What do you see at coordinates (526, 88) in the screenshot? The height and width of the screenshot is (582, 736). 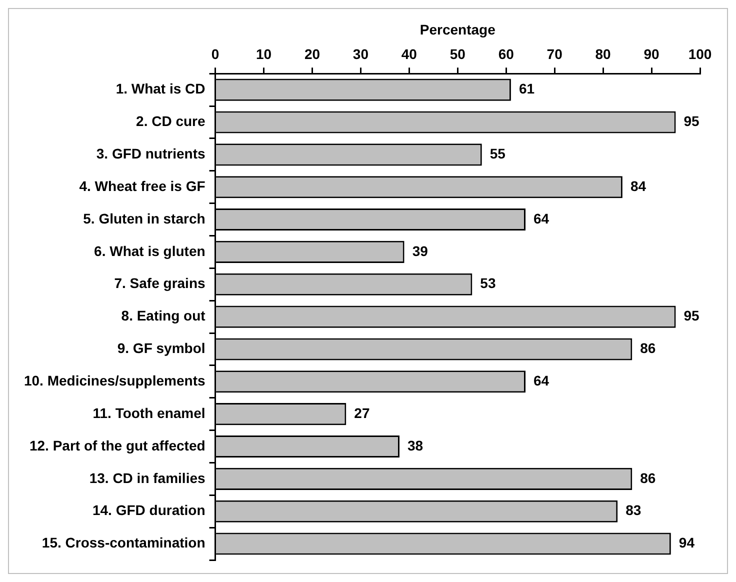 I see `data-label: 61` at bounding box center [526, 88].